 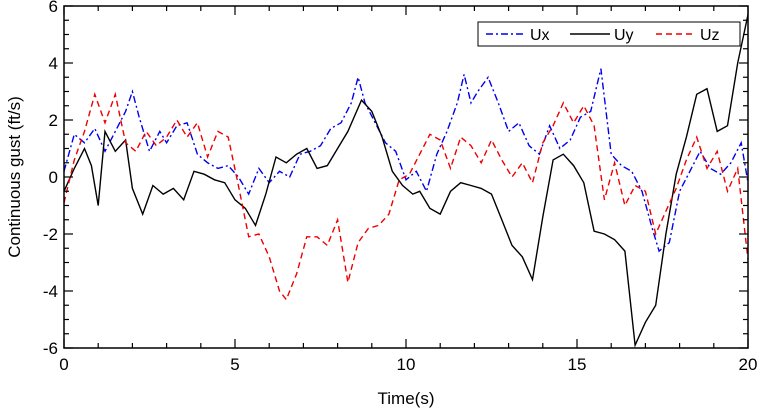 What do you see at coordinates (609, 34) in the screenshot?
I see `legend: Ux Uy Uz` at bounding box center [609, 34].